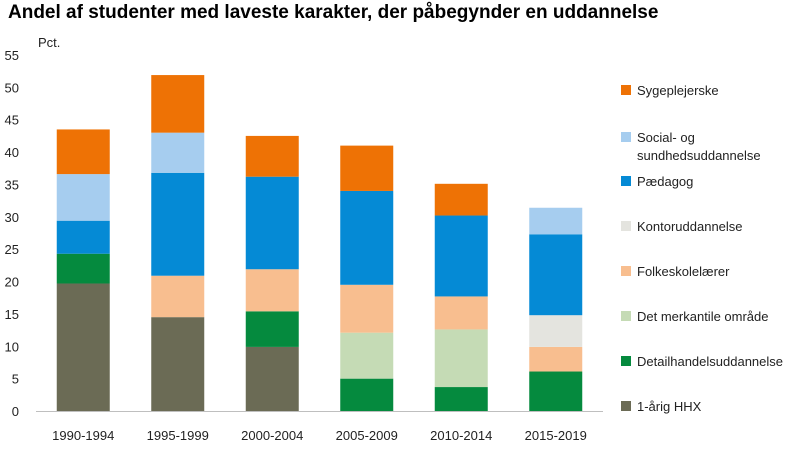  What do you see at coordinates (690, 226) in the screenshot?
I see `legend-label: Kontoruddannelse` at bounding box center [690, 226].